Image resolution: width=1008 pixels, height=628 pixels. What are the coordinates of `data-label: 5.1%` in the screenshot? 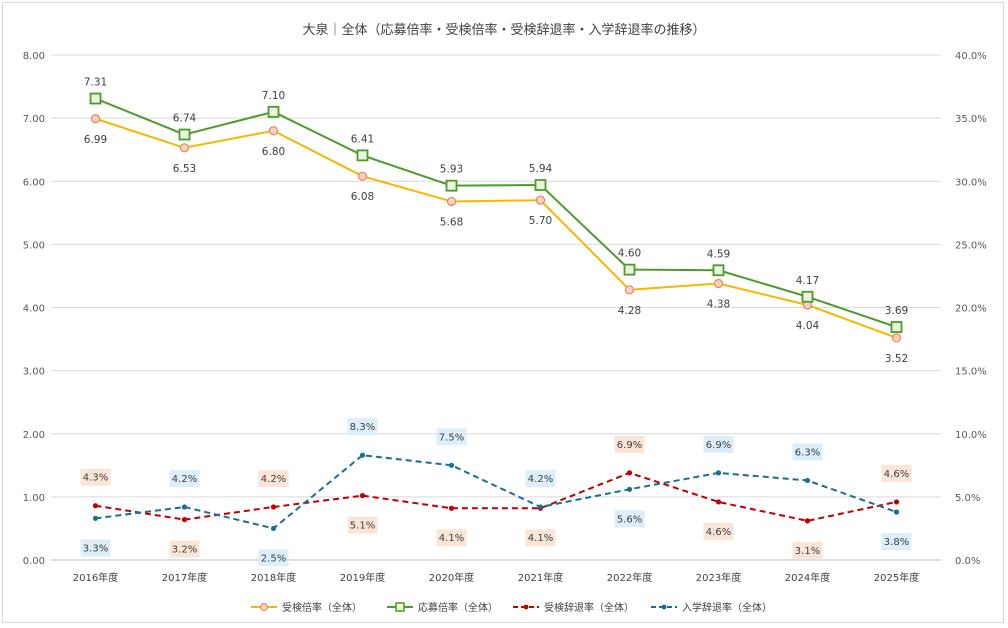 It's located at (362, 526).